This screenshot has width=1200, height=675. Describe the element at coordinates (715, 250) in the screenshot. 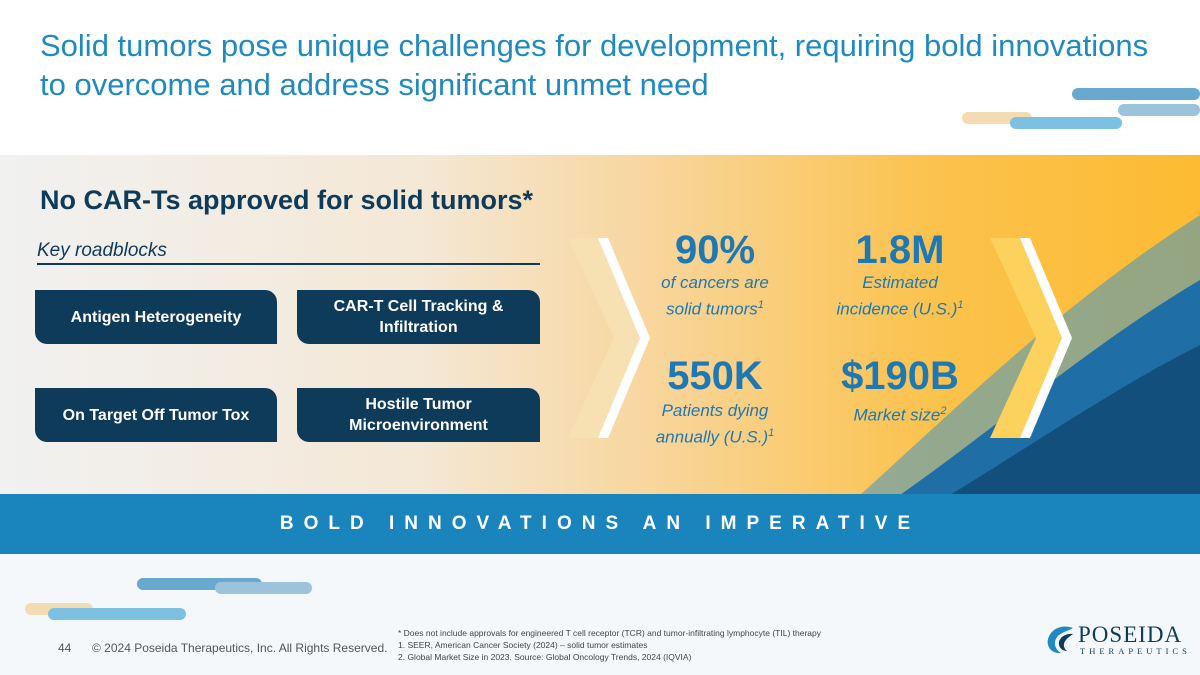

I see `stat-value: 90%` at that location.